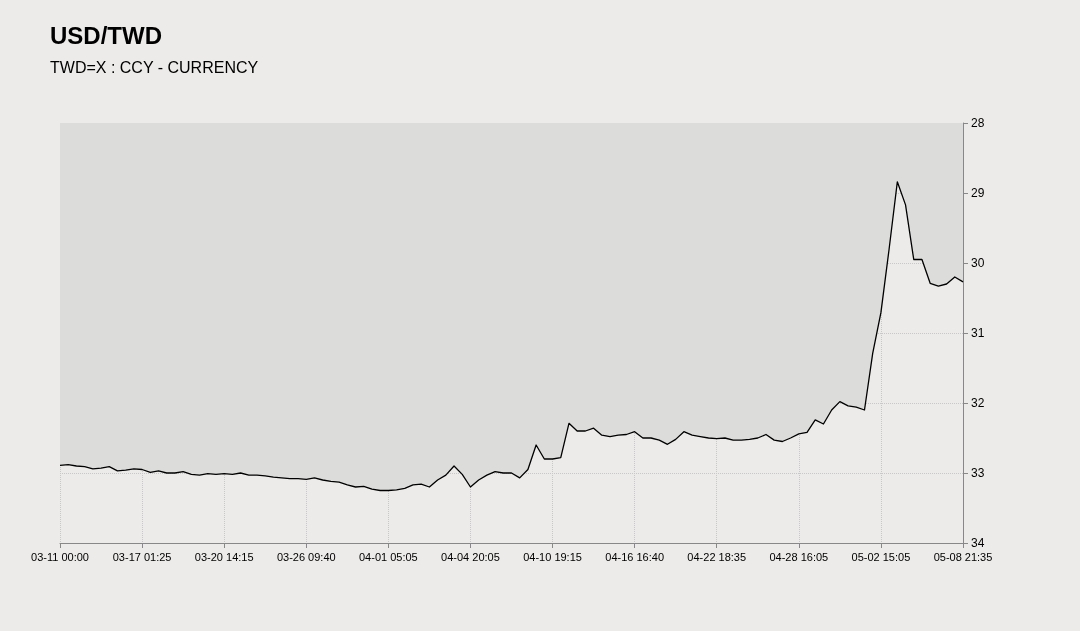  Describe the element at coordinates (978, 403) in the screenshot. I see `y-tick-label: 32` at that location.